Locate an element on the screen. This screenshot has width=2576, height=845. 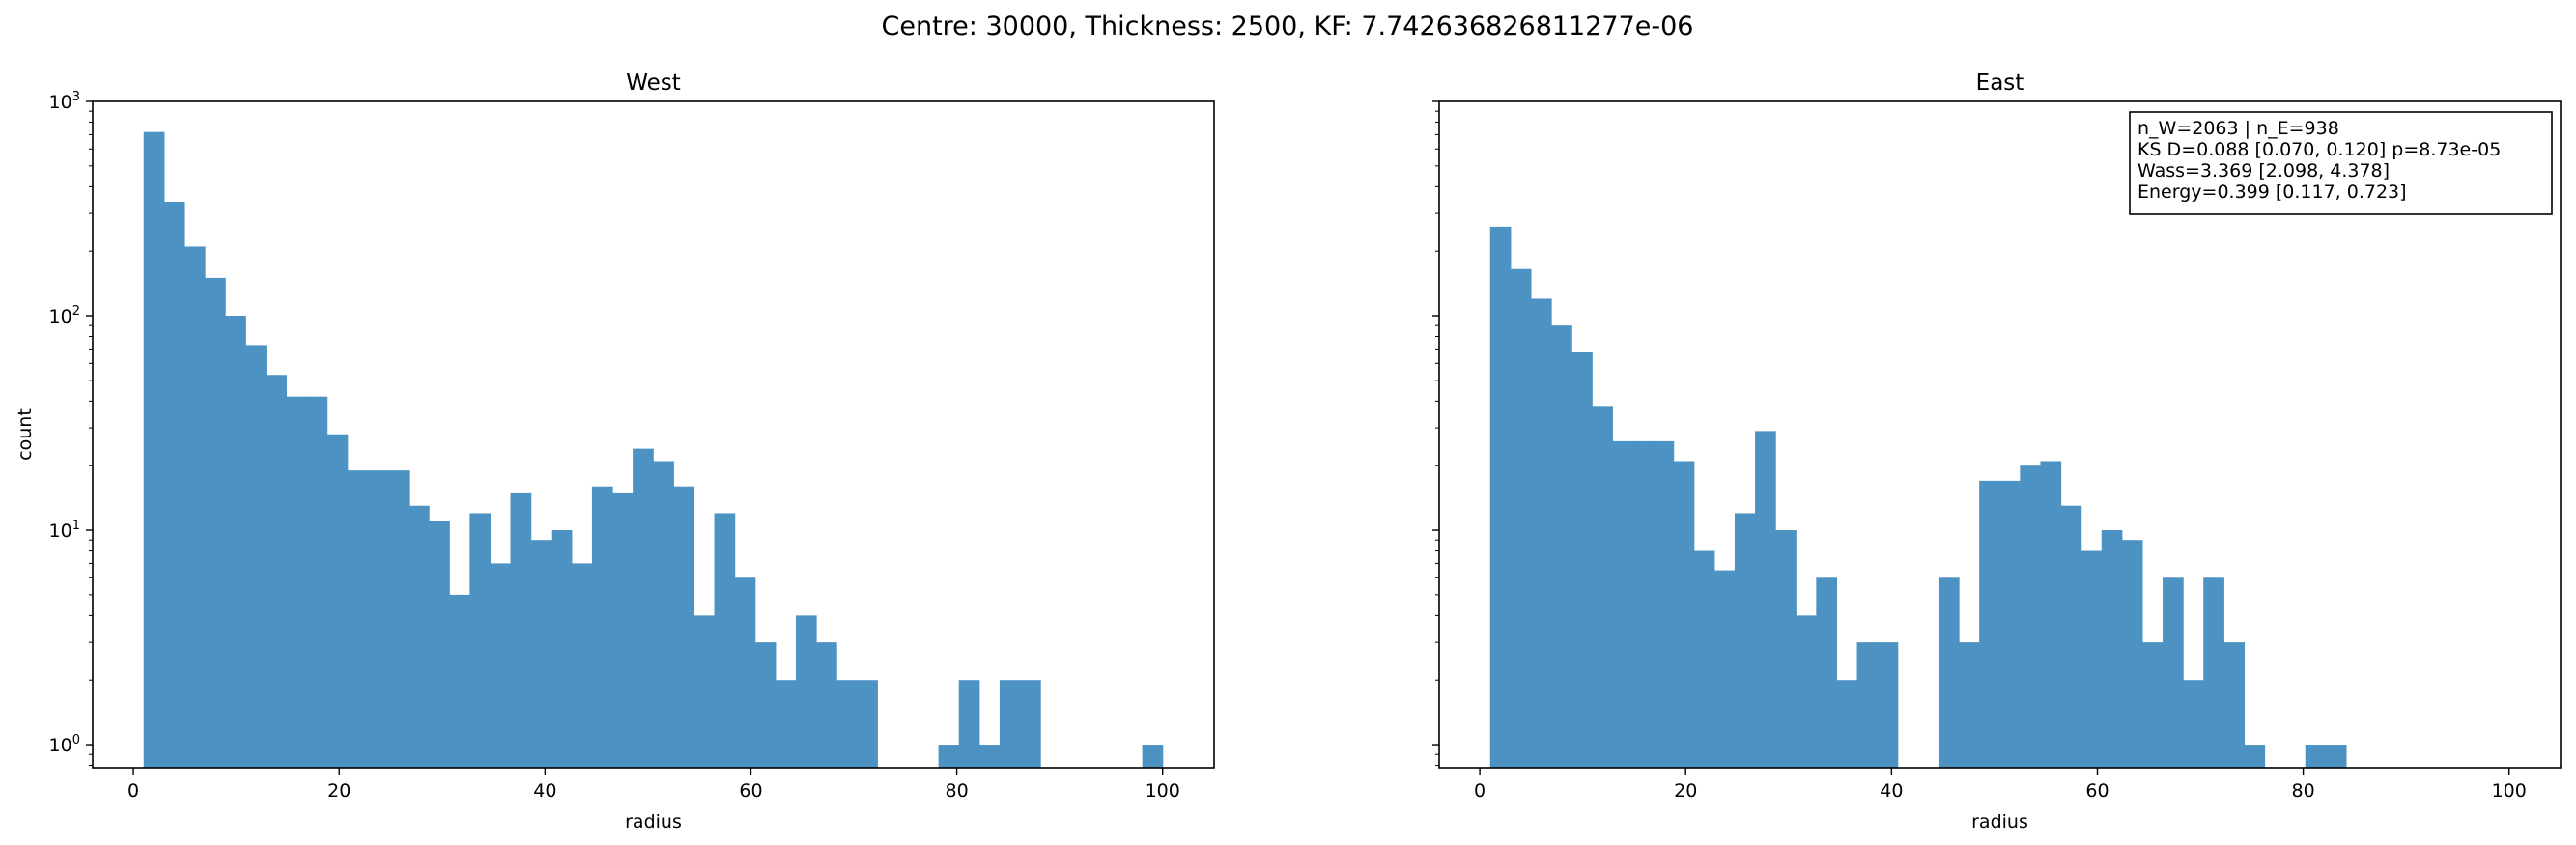
west-title: West is located at coordinates (653, 83).